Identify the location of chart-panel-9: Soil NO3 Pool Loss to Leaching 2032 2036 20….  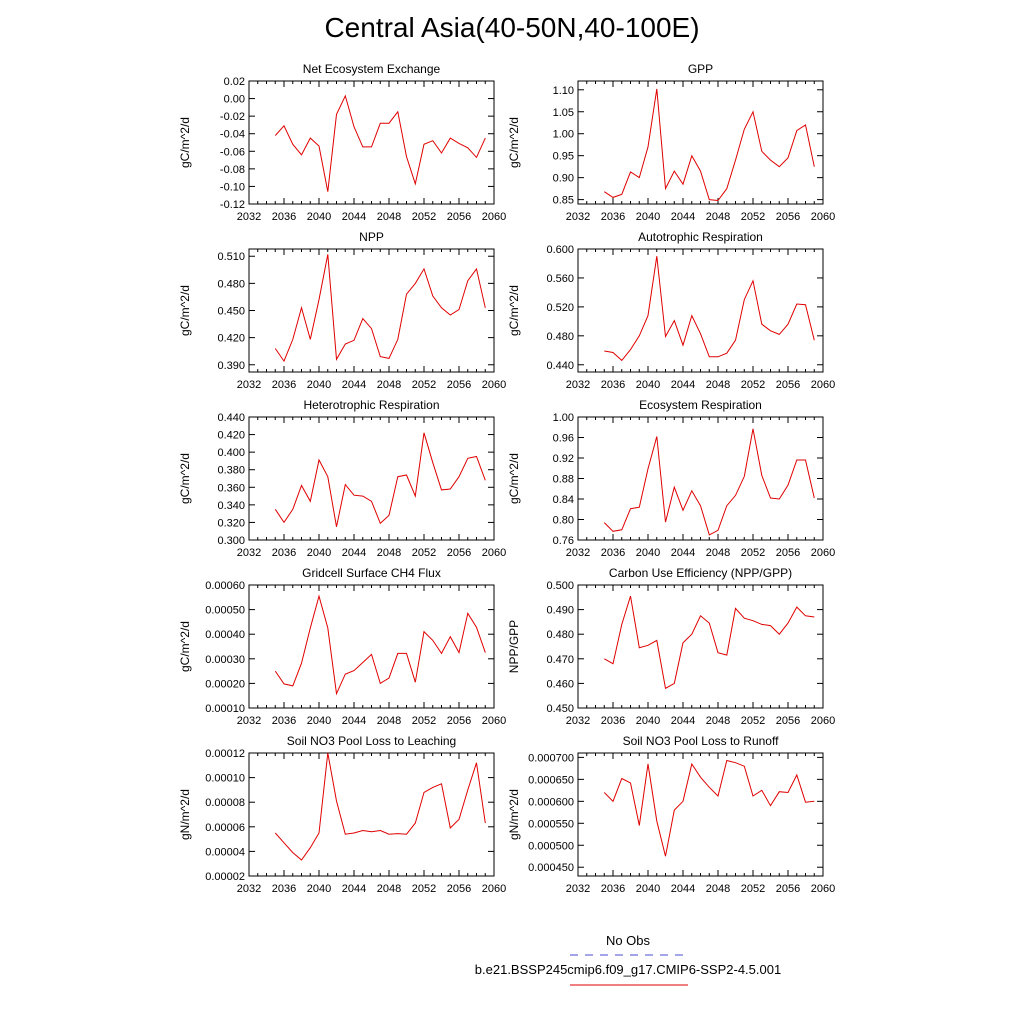
(342, 814).